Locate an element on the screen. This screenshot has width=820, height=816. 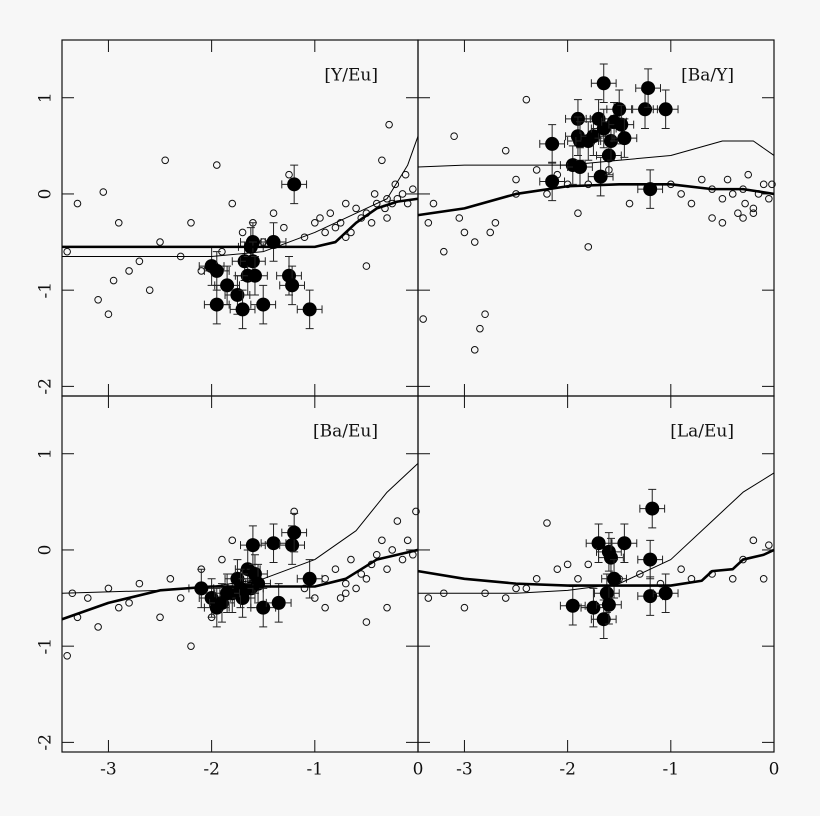
x-tick-label: 0 is located at coordinates (418, 770).